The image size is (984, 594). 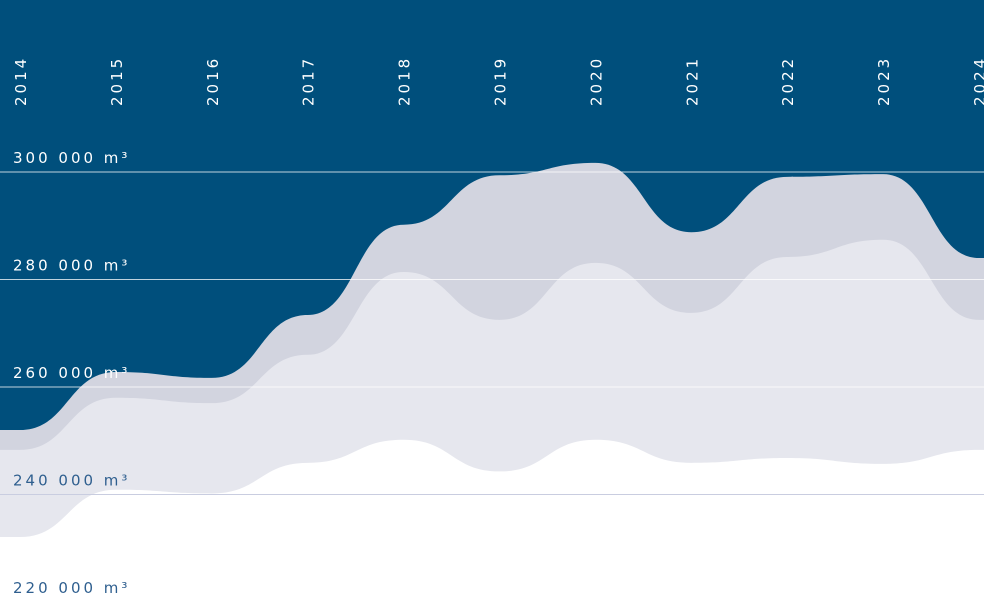 What do you see at coordinates (405, 81) in the screenshot?
I see `x-tick-label: 2018` at bounding box center [405, 81].